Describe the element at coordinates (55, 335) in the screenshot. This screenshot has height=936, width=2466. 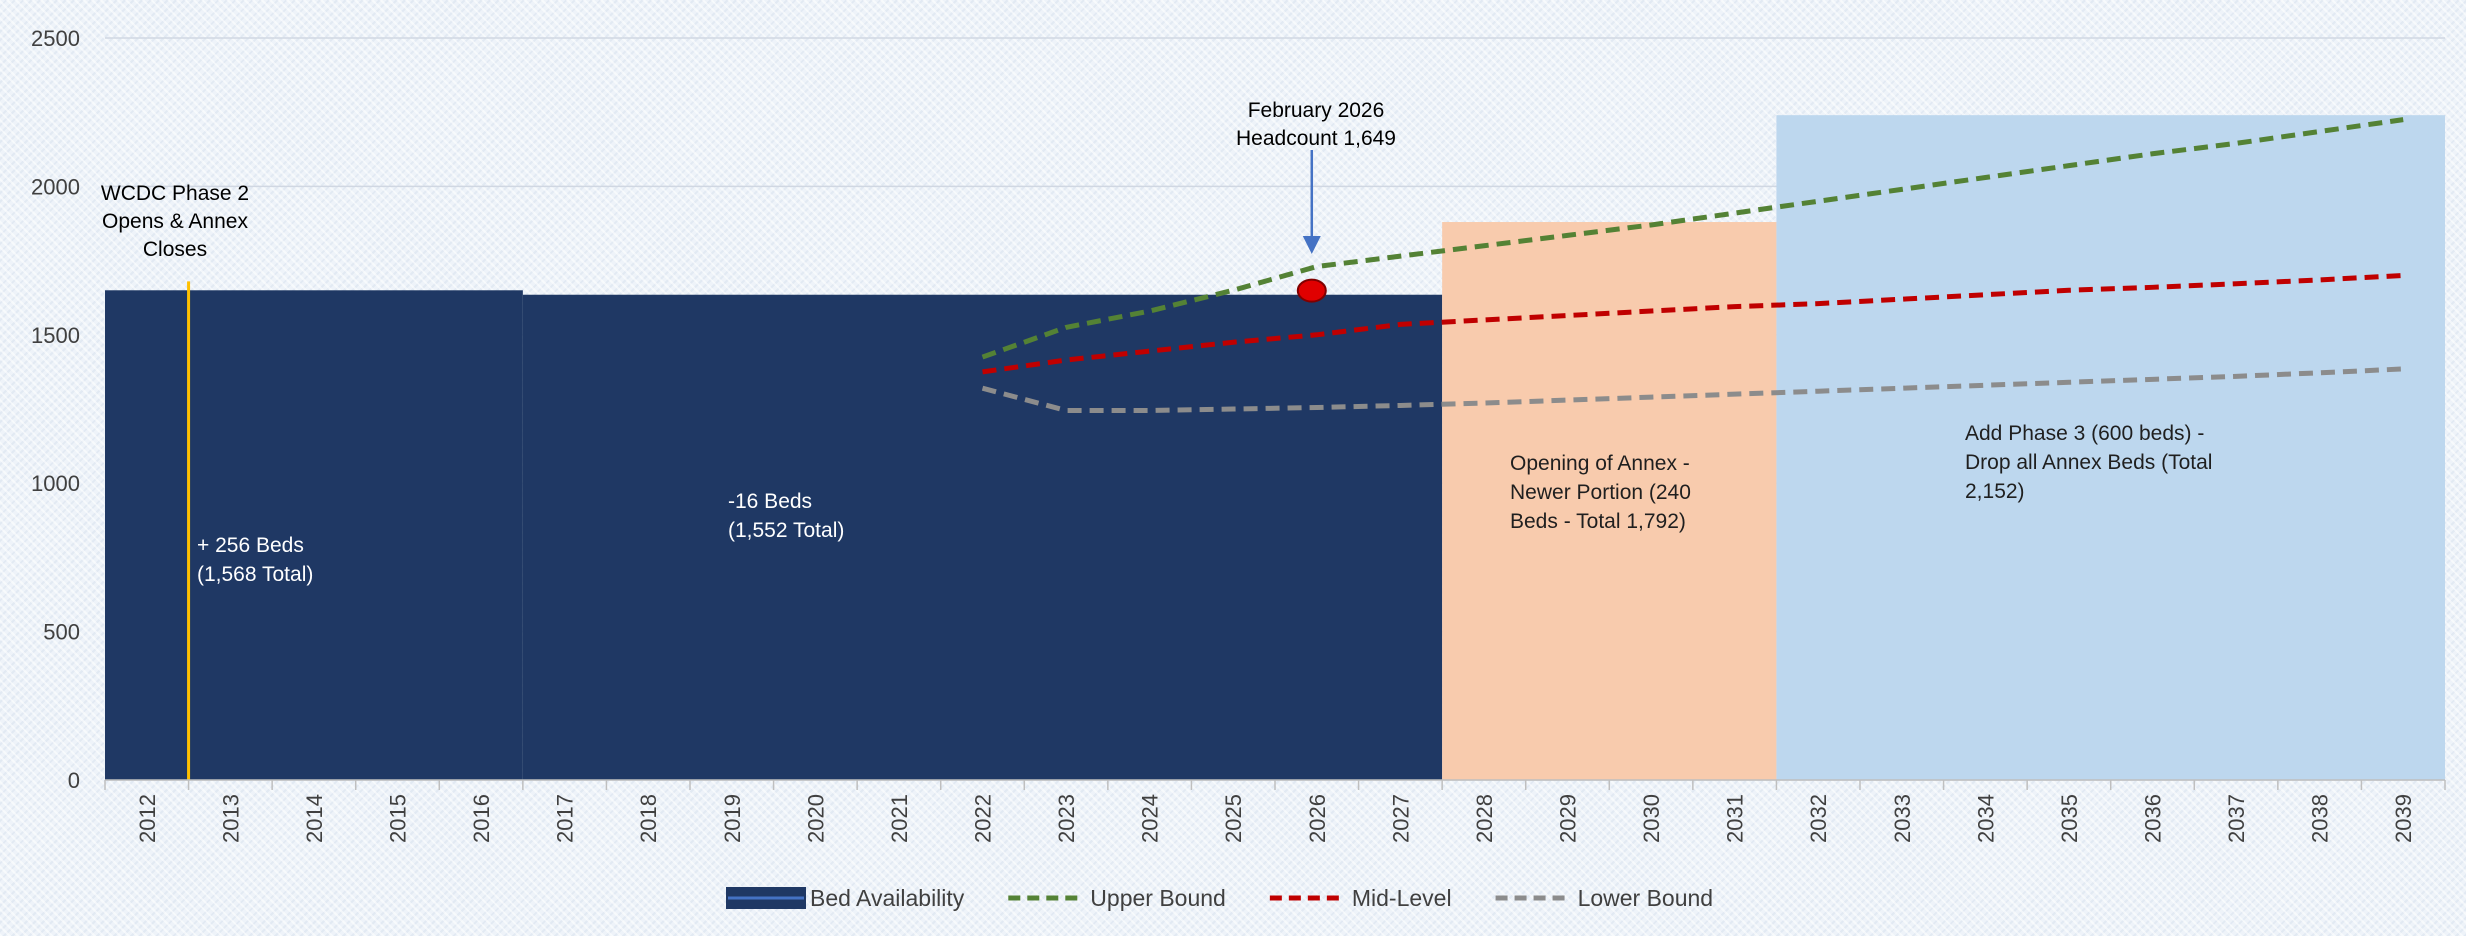
I see `y-tick-label: 1500` at that location.